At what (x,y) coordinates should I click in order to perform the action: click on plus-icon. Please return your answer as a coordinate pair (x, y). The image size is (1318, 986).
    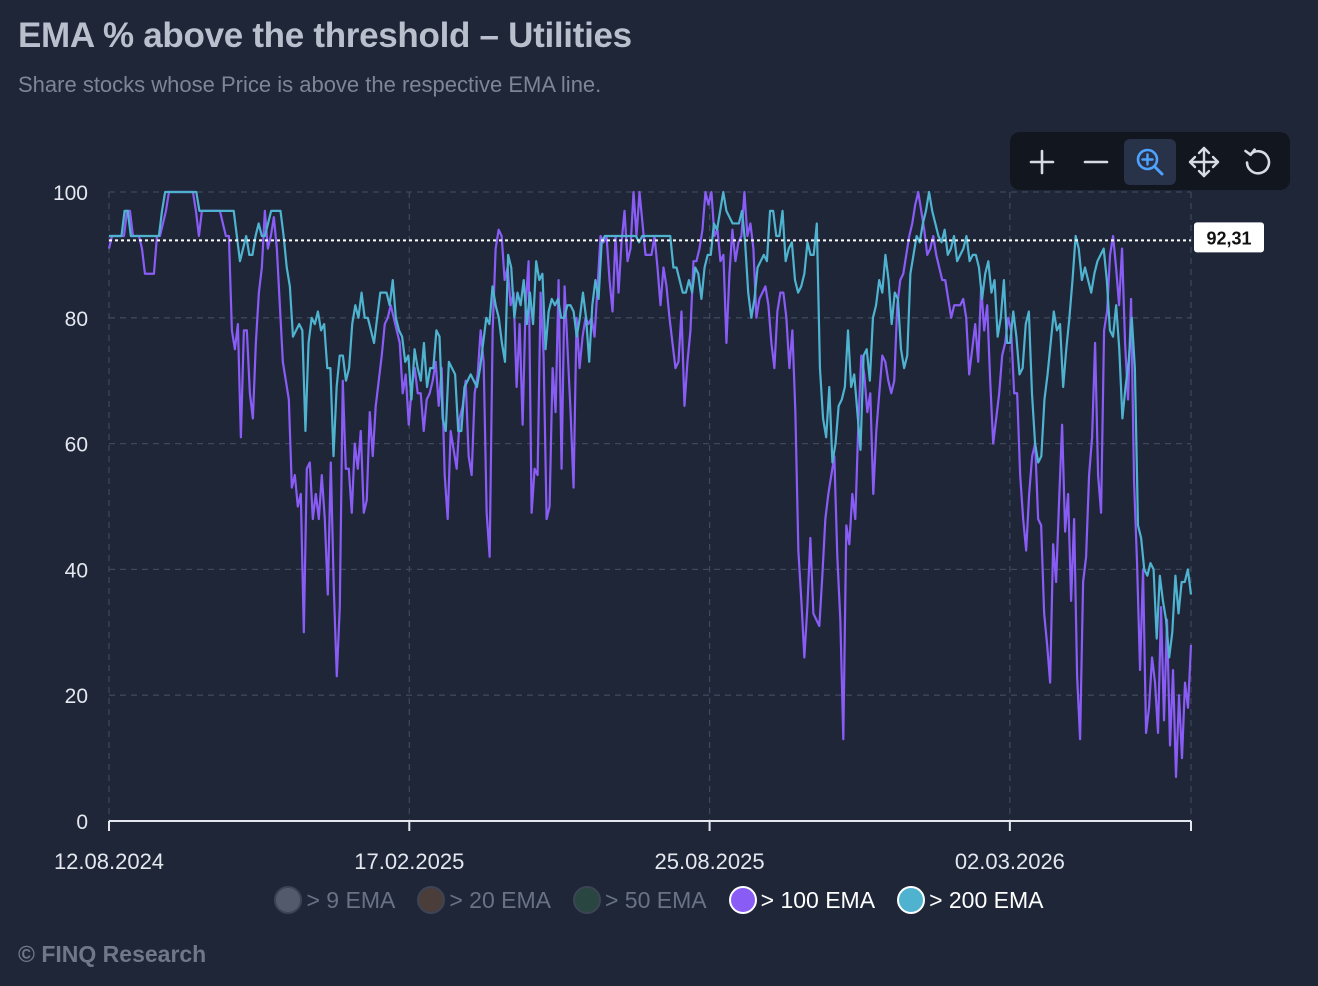
    Looking at the image, I should click on (1042, 162).